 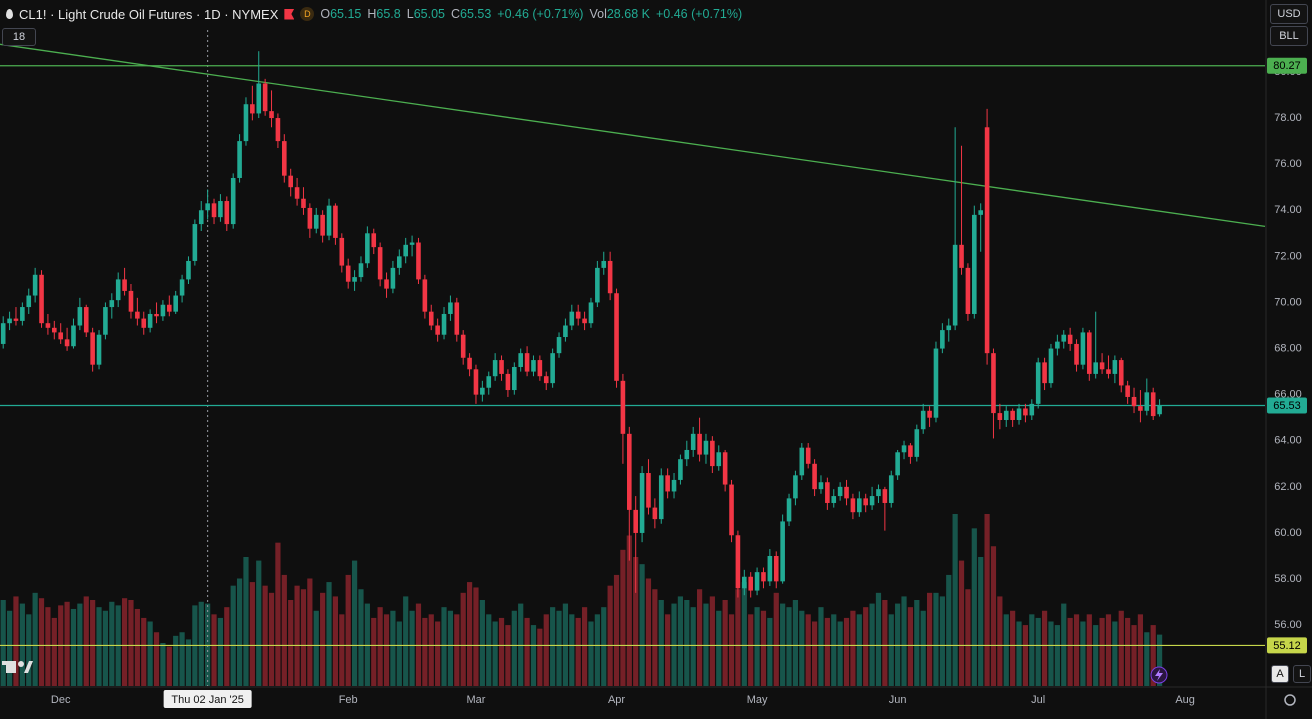 What do you see at coordinates (1289, 14) in the screenshot?
I see `currency-button: USD` at bounding box center [1289, 14].